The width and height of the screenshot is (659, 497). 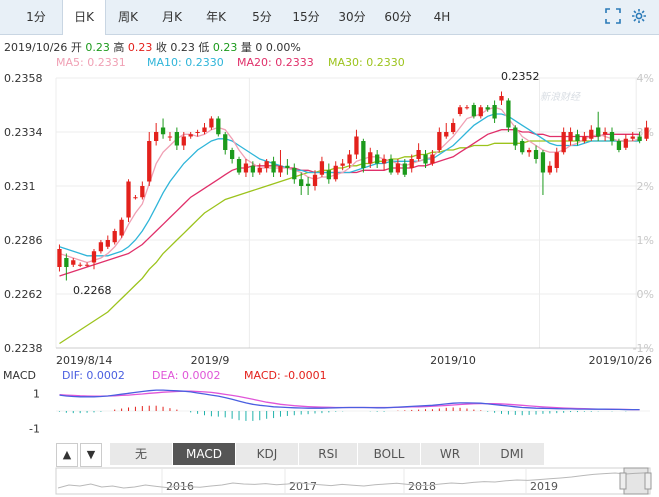 What do you see at coordinates (91, 455) in the screenshot?
I see `scroll-down-button: ▼` at bounding box center [91, 455].